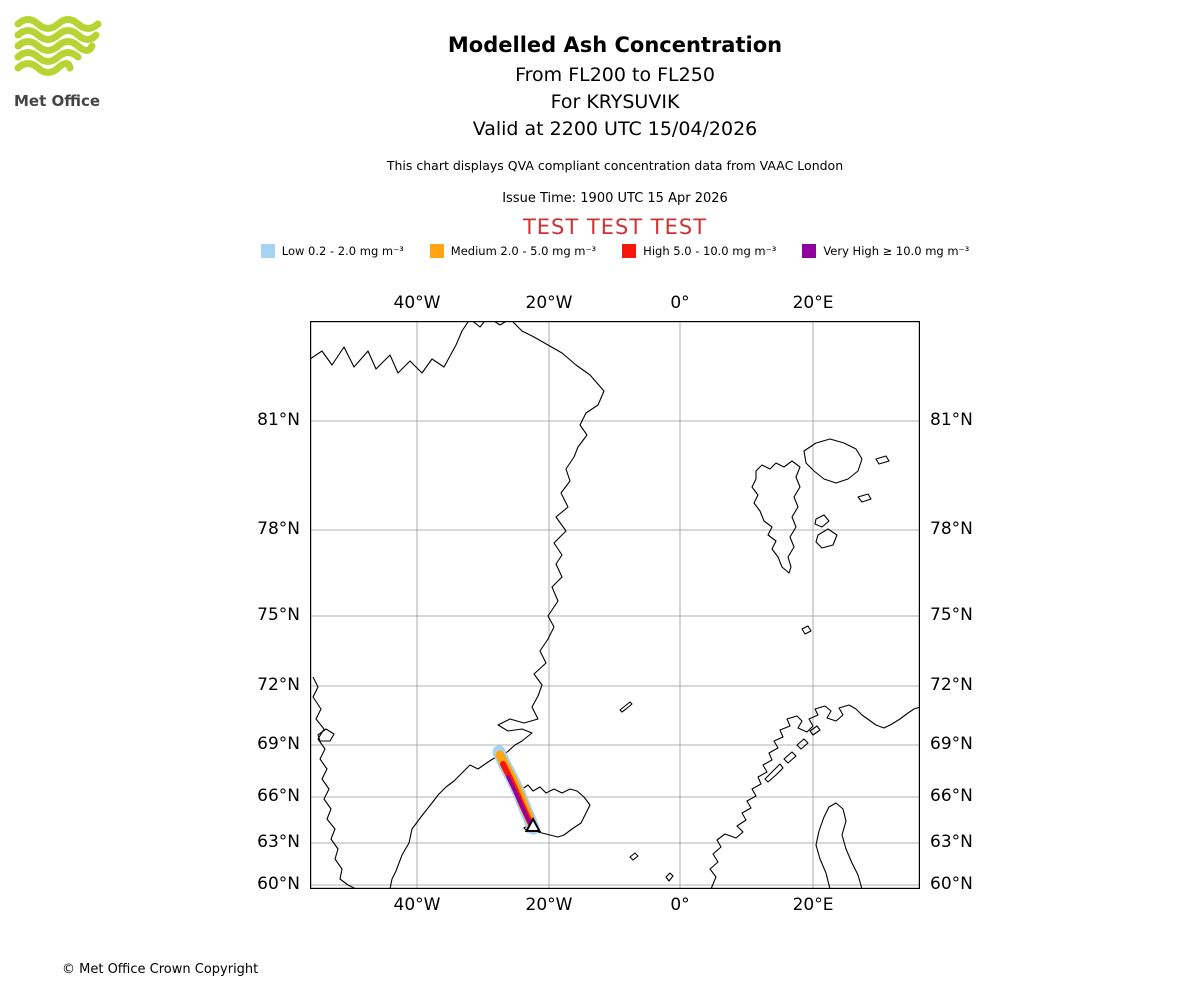  Describe the element at coordinates (615, 129) in the screenshot. I see `valid-time-subtitle: Valid at 2200 UTC 15/04/2026` at that location.